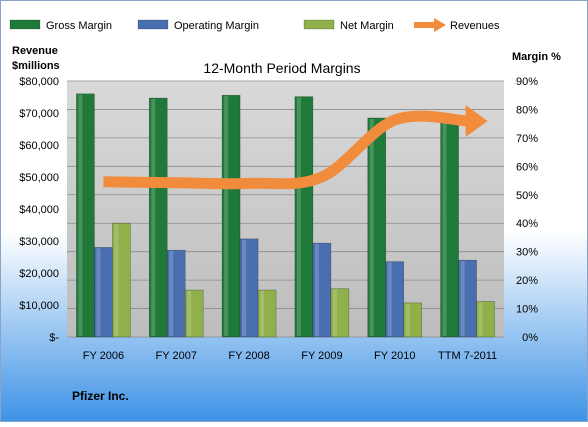 Image resolution: width=588 pixels, height=427 pixels. I want to click on y-right-axis-label: Margin %, so click(536, 57).